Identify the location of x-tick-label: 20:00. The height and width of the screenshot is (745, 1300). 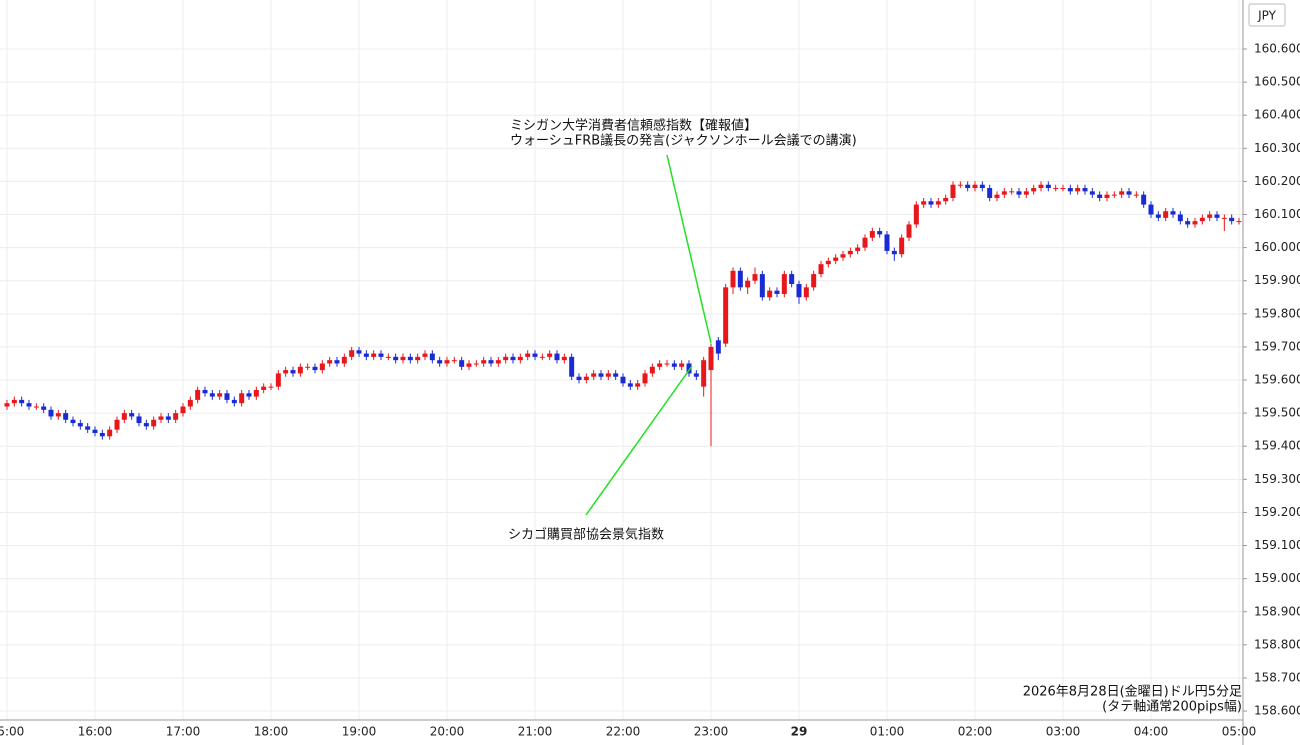
(447, 732).